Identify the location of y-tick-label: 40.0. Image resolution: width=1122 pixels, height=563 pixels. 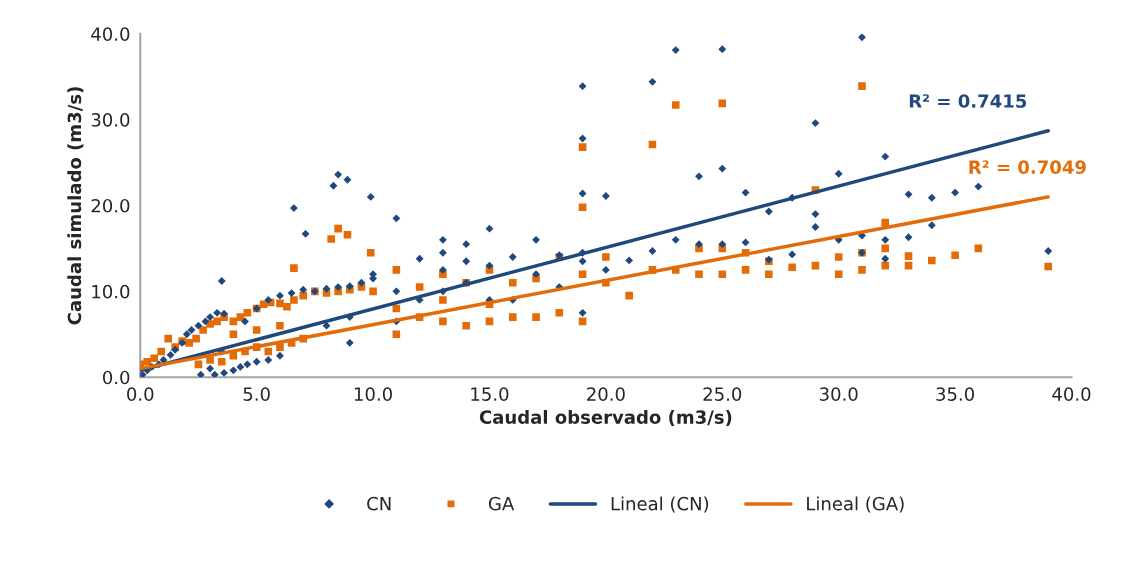
(110, 34).